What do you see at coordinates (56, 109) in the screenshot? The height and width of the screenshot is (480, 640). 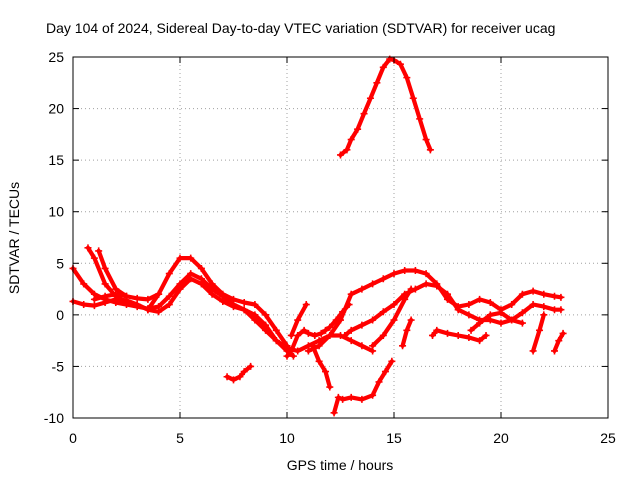 I see `y-tick-label: 20` at bounding box center [56, 109].